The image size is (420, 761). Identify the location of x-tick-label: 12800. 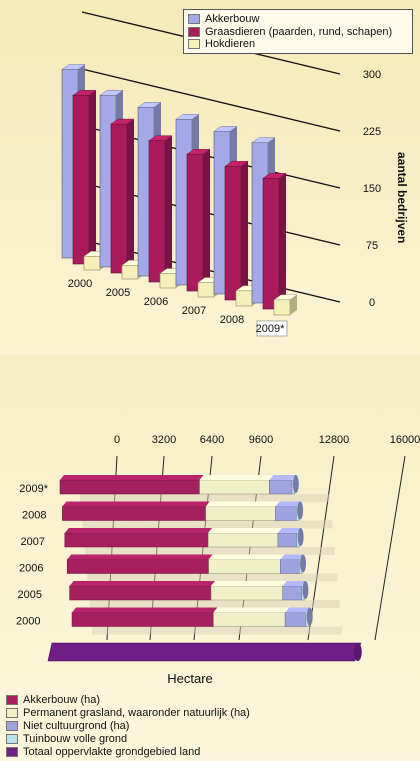
(334, 440).